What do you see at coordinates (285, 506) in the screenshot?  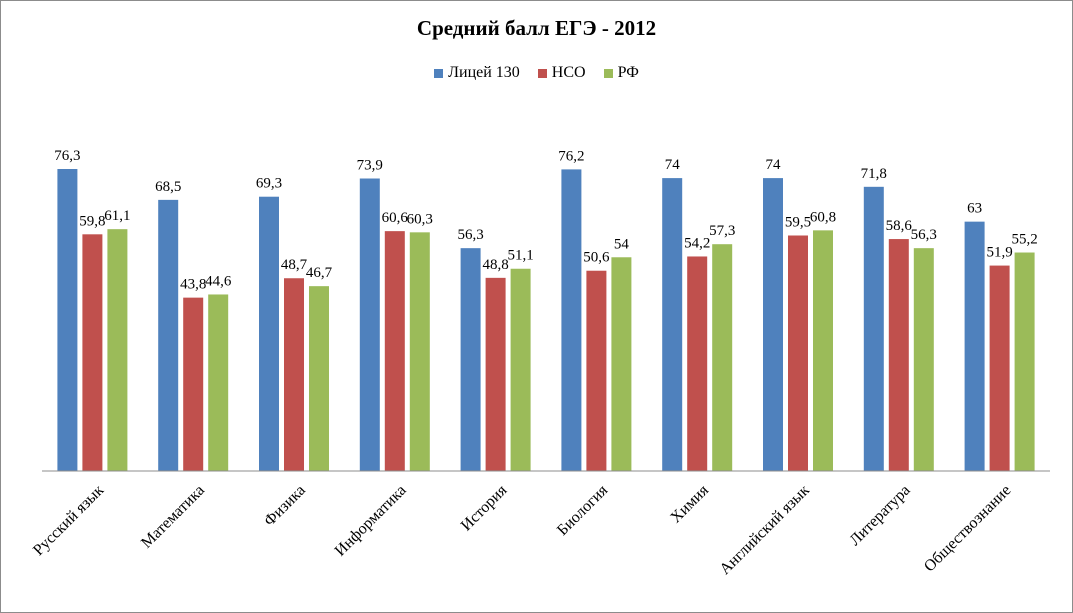 I see `x-tick-label-3: Физика` at bounding box center [285, 506].